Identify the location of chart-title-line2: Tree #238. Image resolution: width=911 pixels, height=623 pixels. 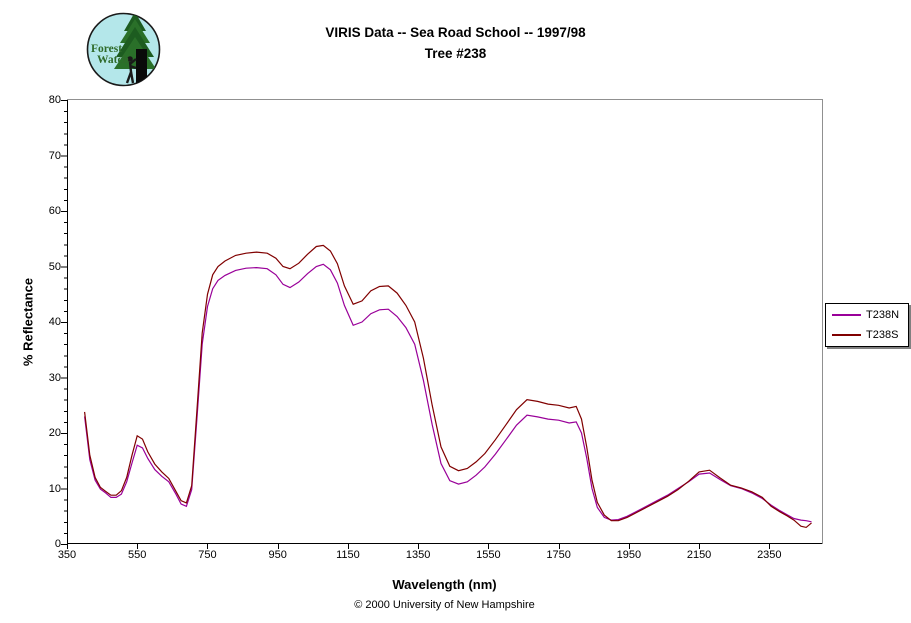
(455, 53).